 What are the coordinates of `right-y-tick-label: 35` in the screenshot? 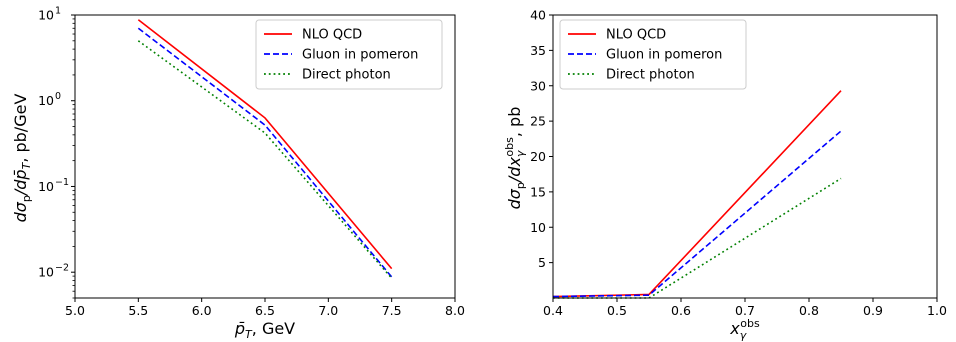 It's located at (538, 50).